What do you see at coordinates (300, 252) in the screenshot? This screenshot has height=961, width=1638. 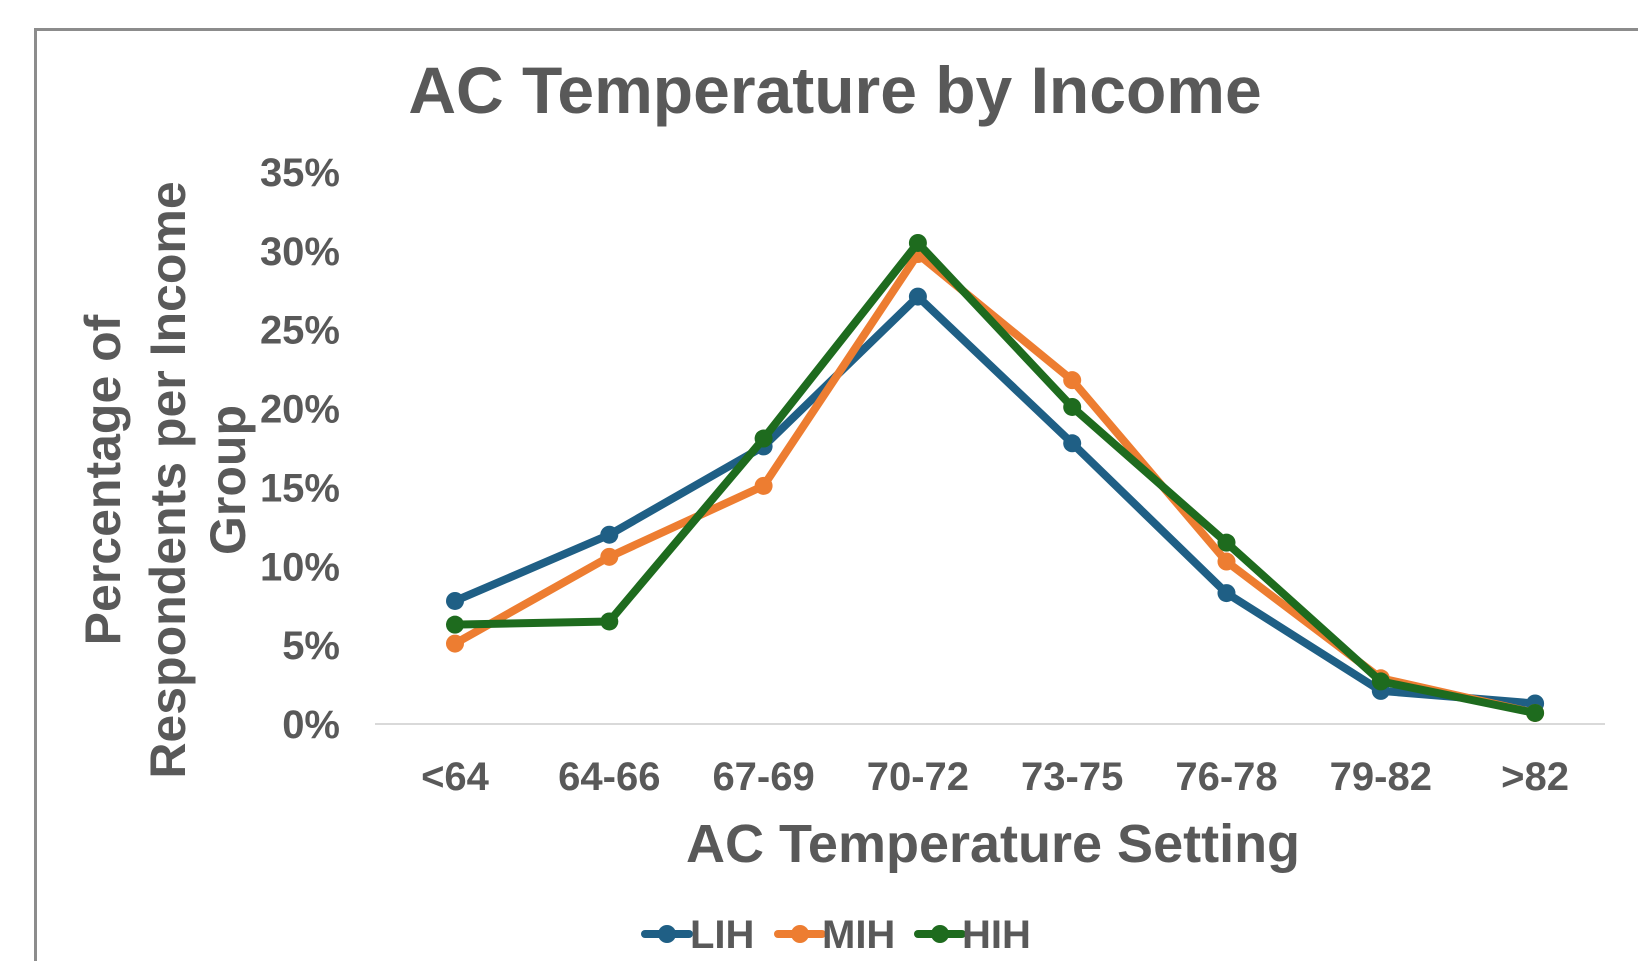 I see `y-tick-label: 30%` at bounding box center [300, 252].